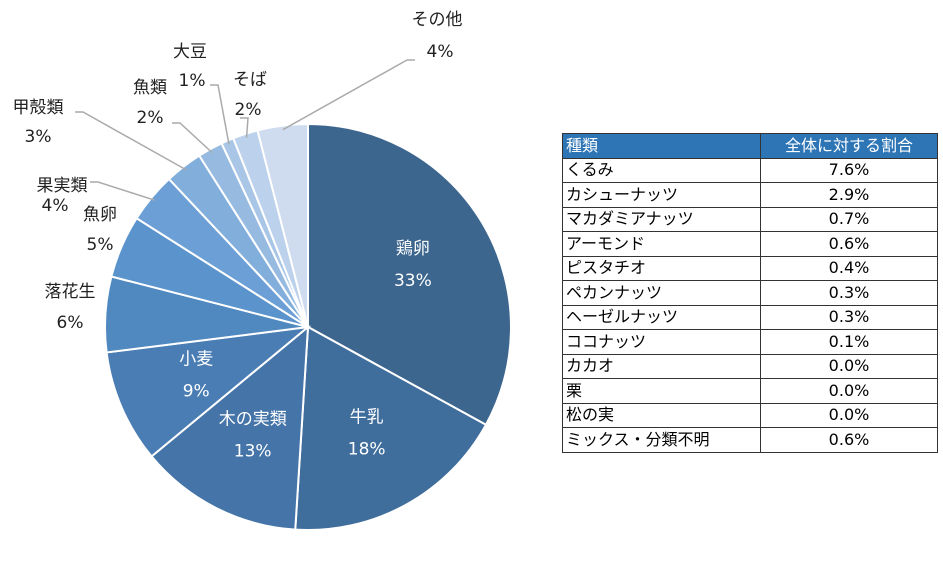  Describe the element at coordinates (661, 293) in the screenshot. I see `type-cell: ペカンナッツ` at that location.